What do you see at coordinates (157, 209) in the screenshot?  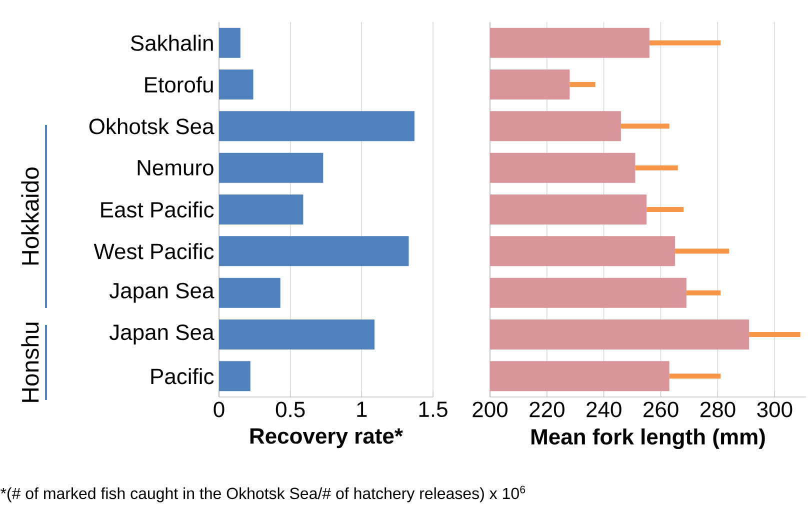 I see `y-tick-label: East Pacific` at bounding box center [157, 209].